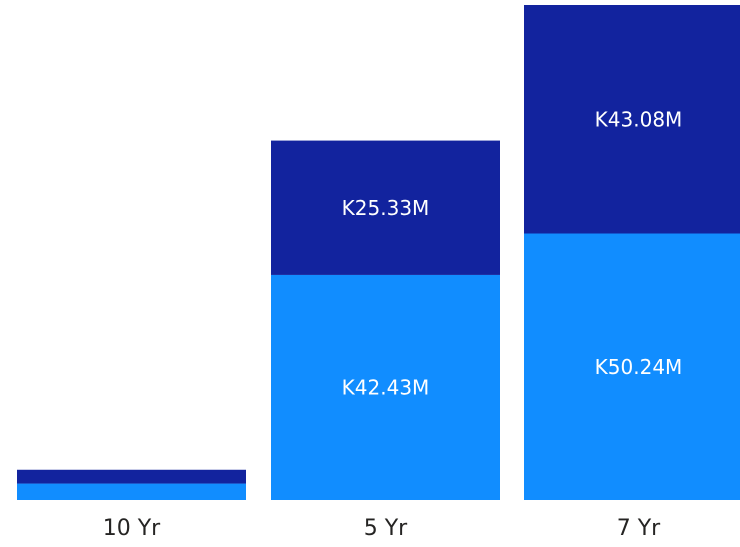  Describe the element at coordinates (131, 491) in the screenshot. I see `bar-segment-10-yr-s1` at that location.